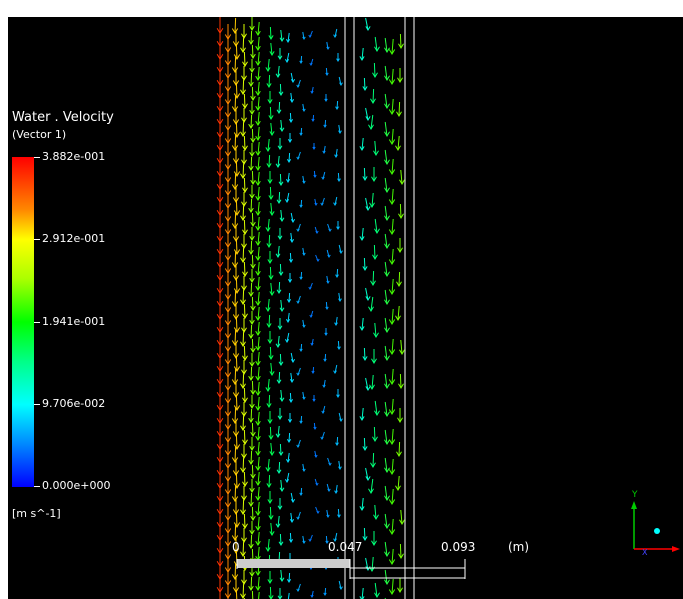 This screenshot has height=599, width=683. I want to click on axis-x-label: X, so click(645, 552).